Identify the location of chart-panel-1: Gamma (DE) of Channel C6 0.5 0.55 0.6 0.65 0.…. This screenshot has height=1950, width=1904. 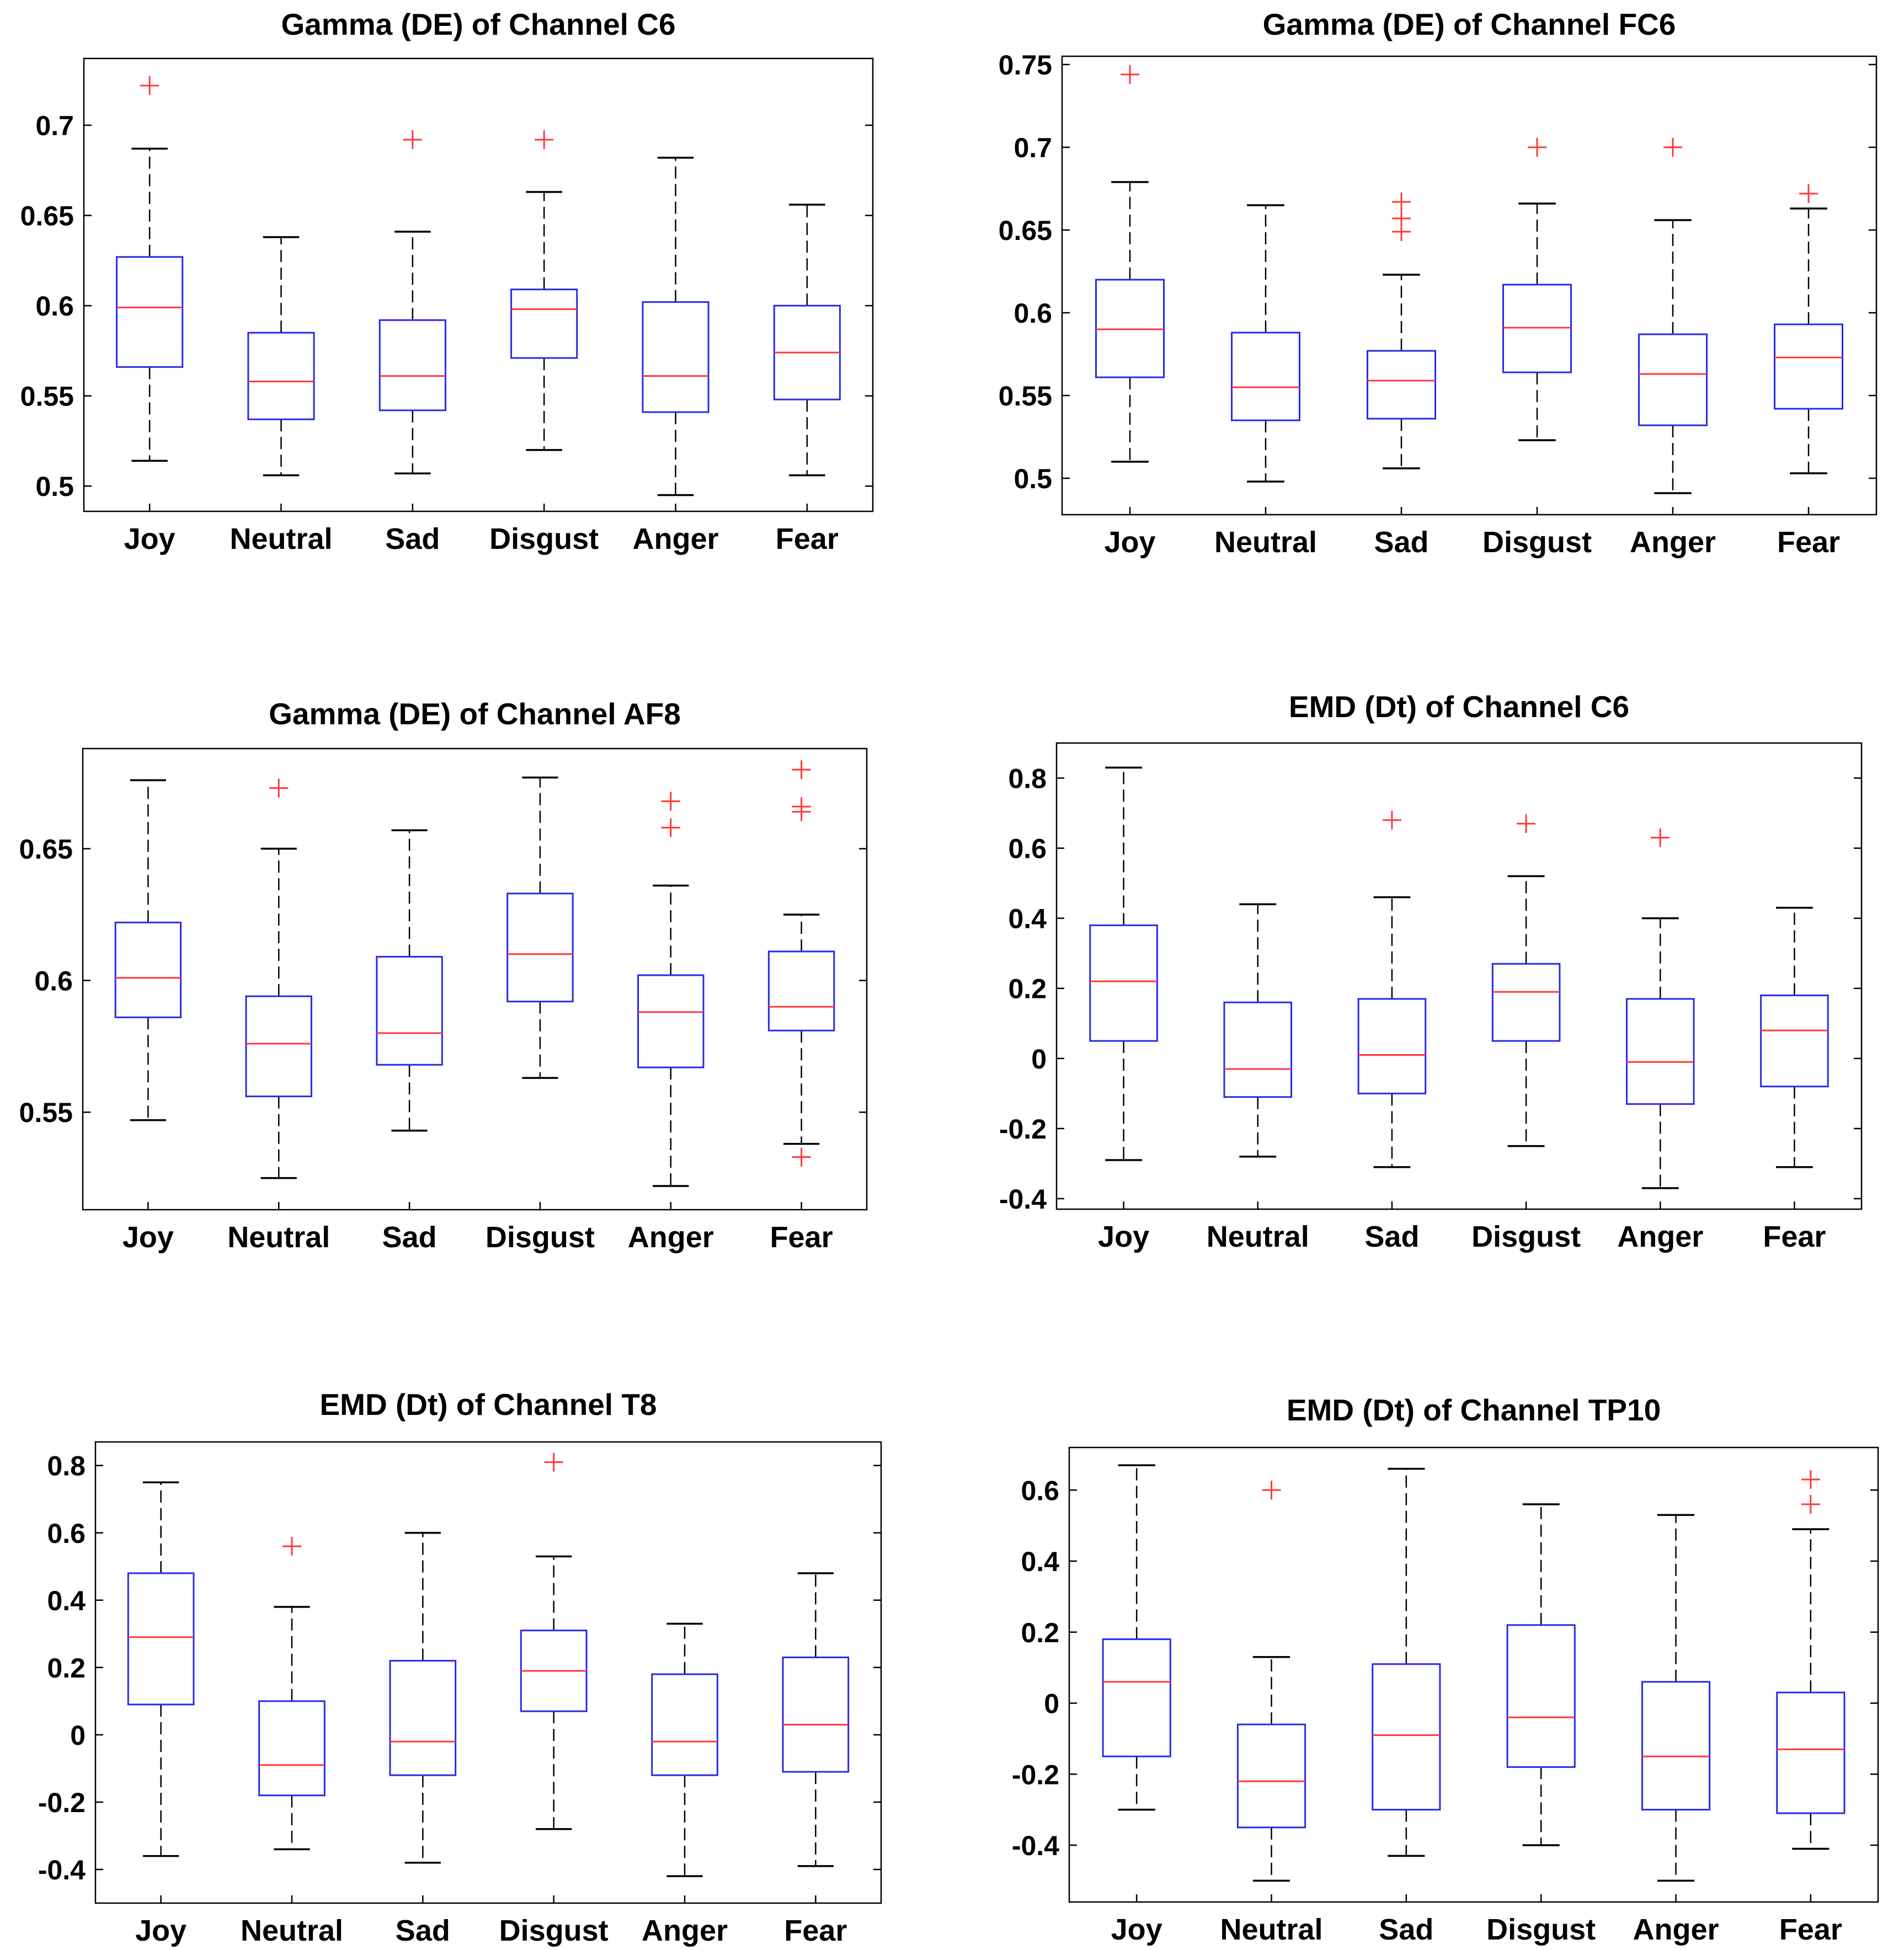
(447, 281).